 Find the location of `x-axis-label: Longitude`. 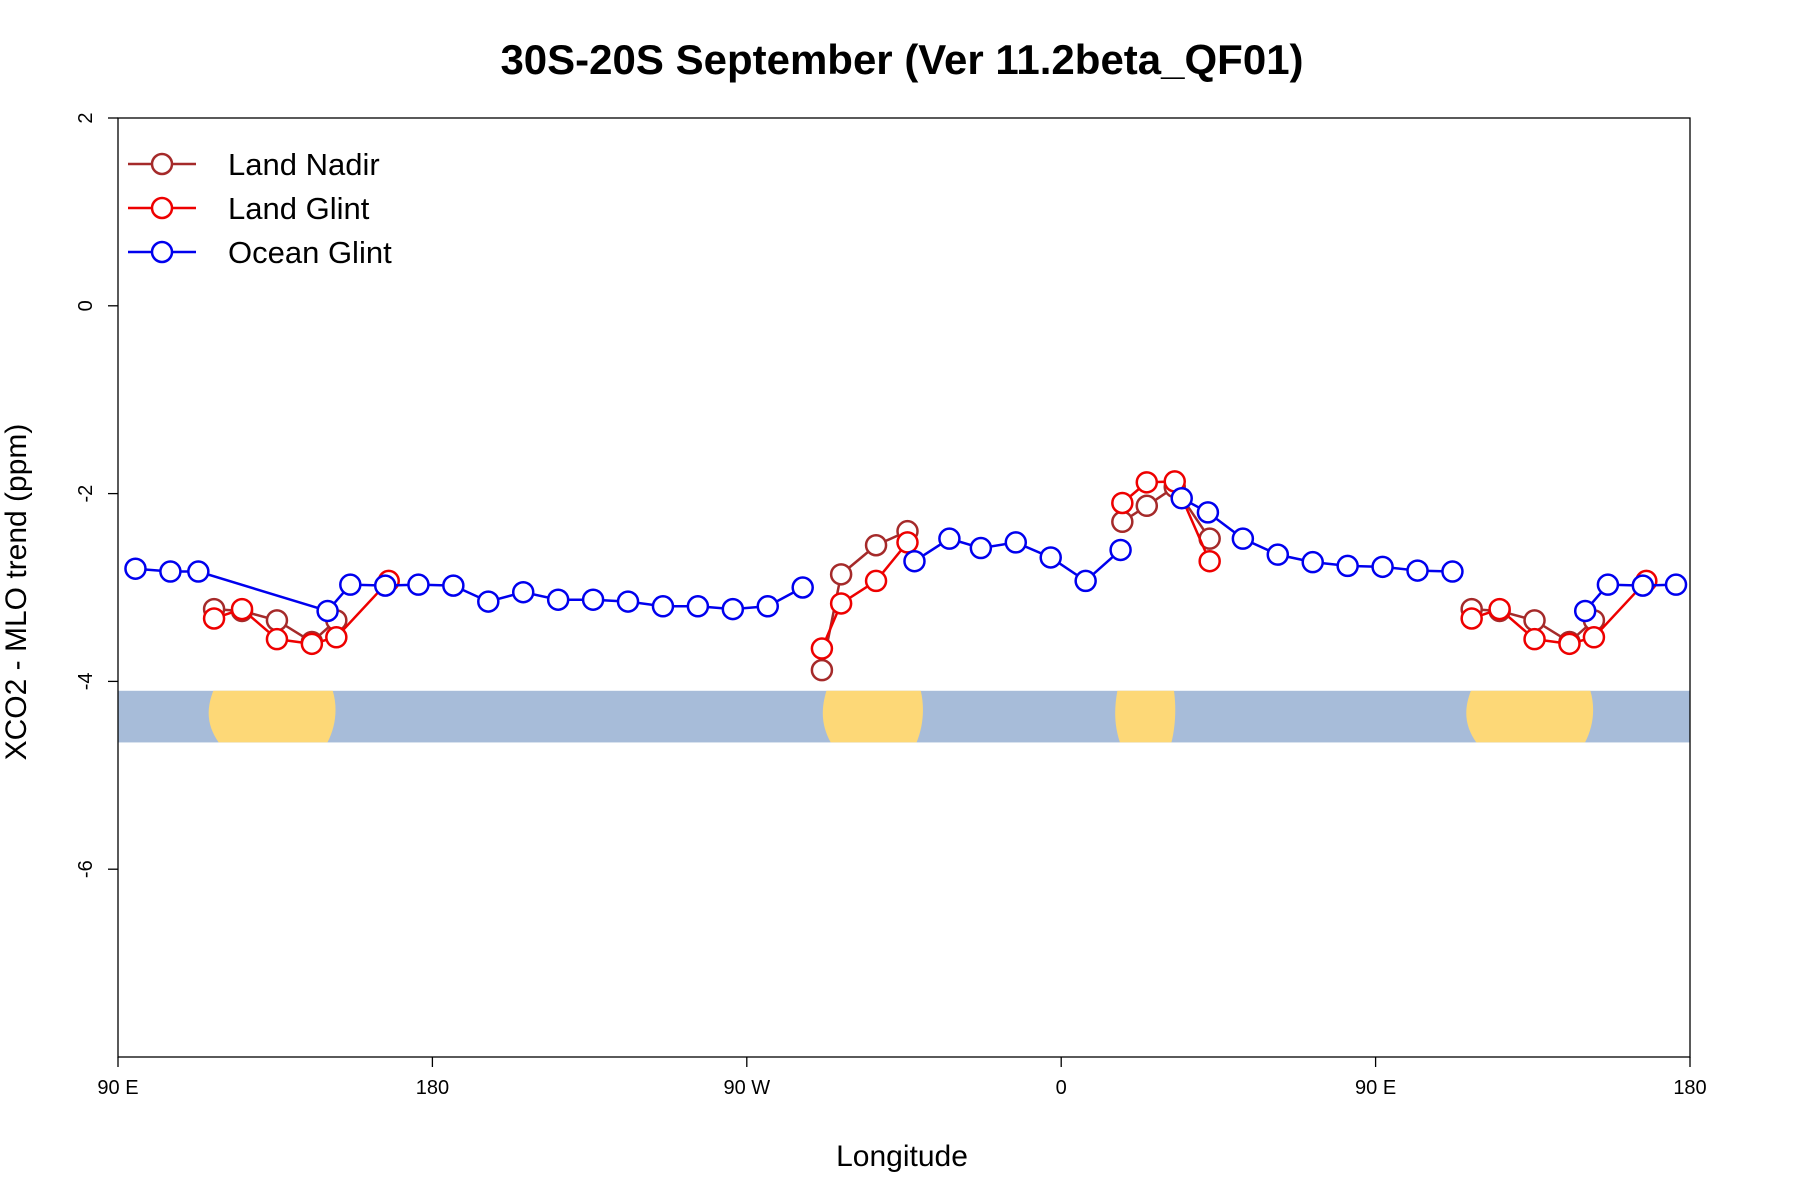

x-axis-label: Longitude is located at coordinates (902, 1156).